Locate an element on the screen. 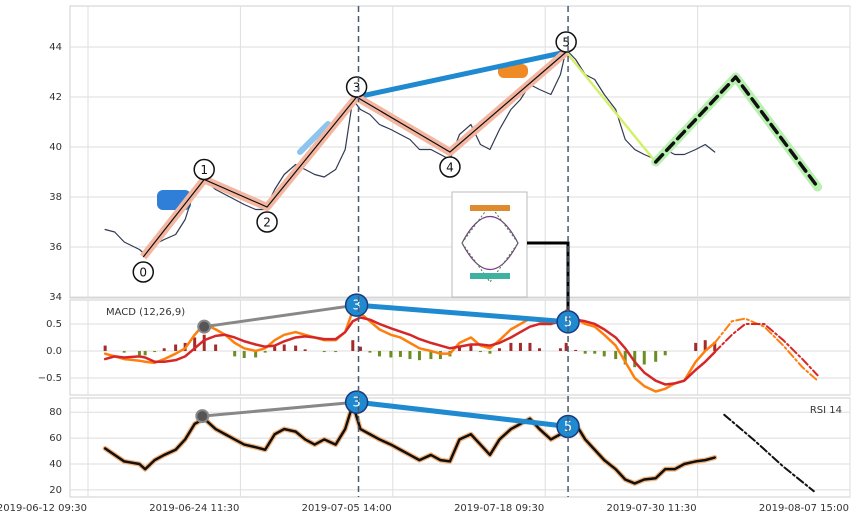  y-tick-label: 60 is located at coordinates (55, 438).